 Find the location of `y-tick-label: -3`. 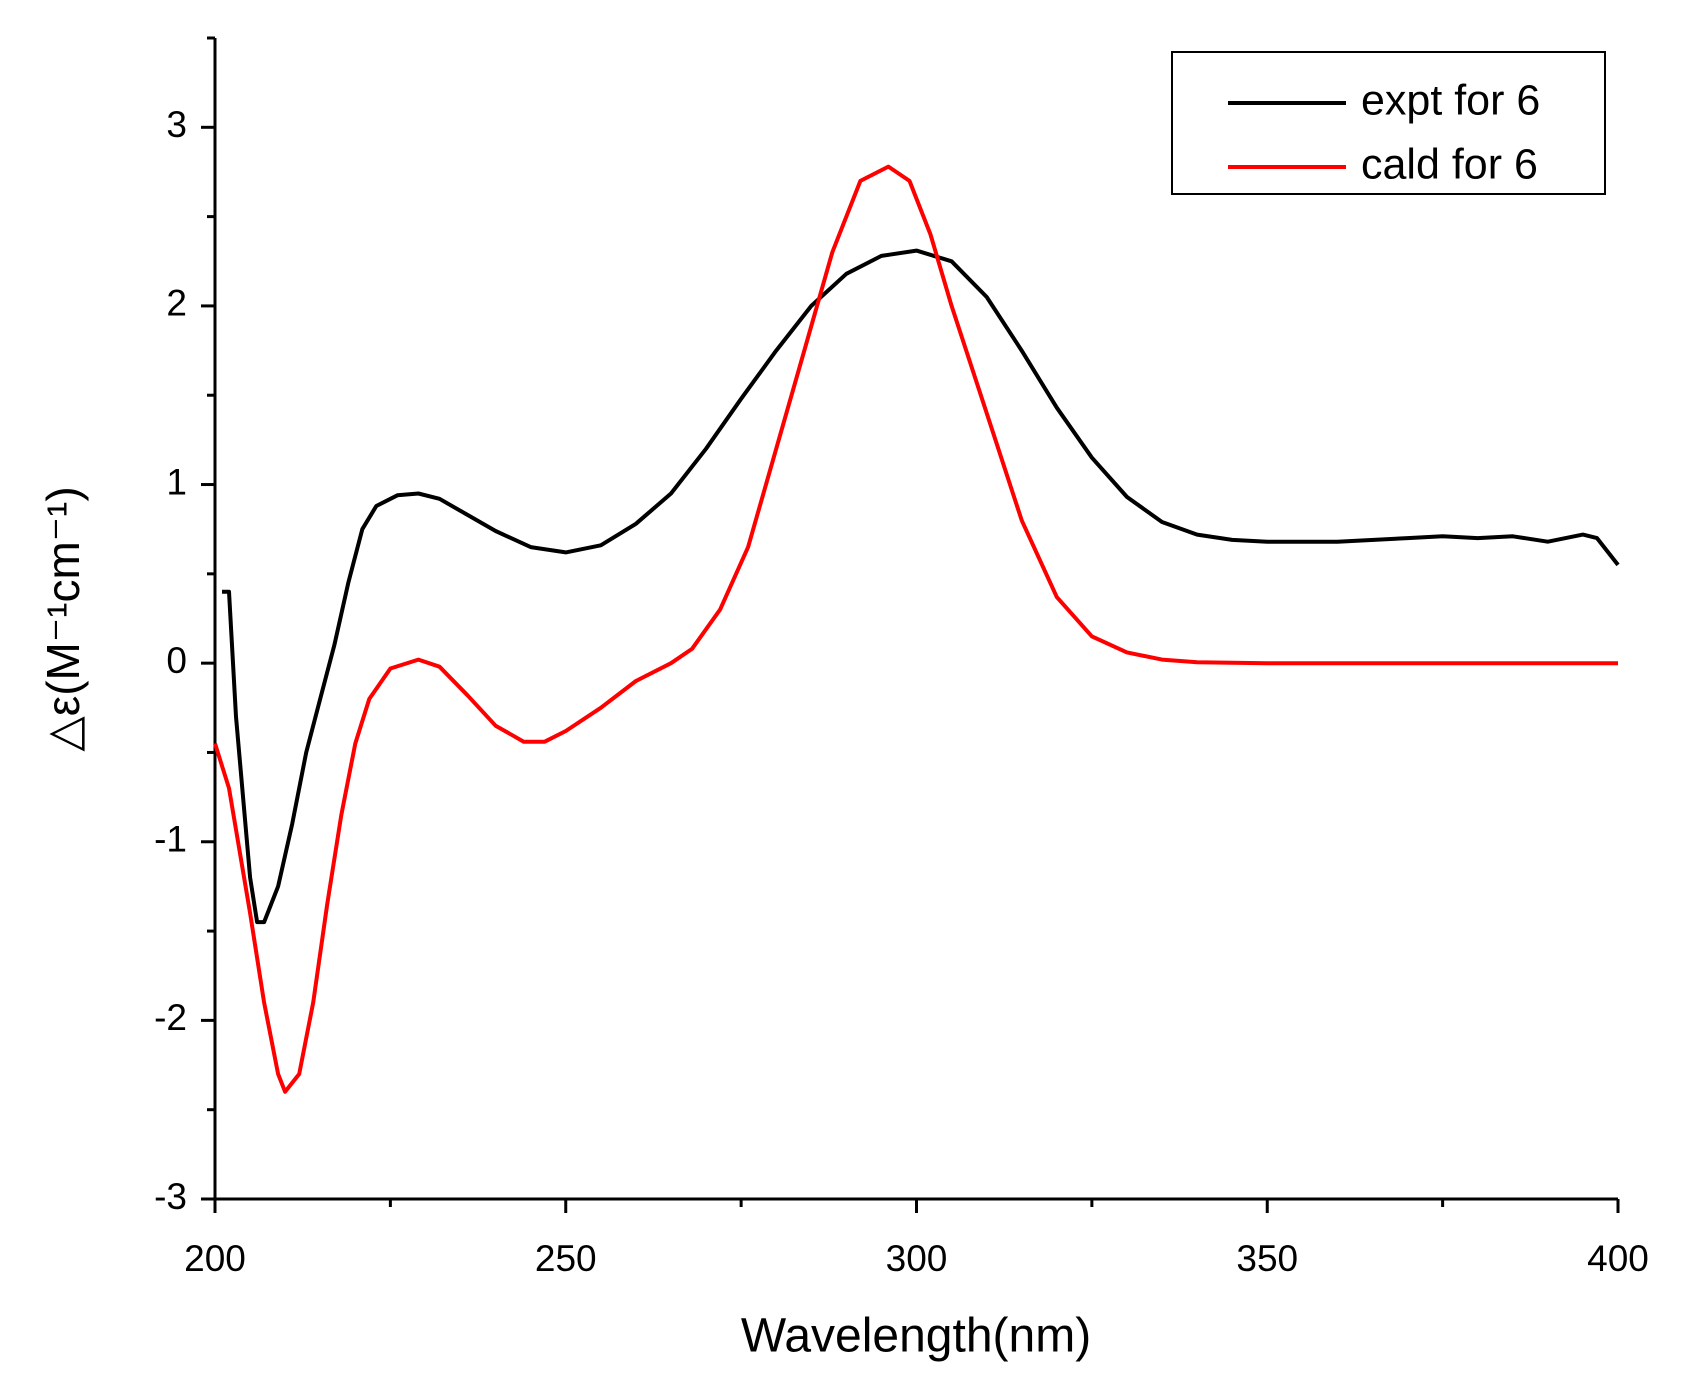

y-tick-label: -3 is located at coordinates (170, 1196).